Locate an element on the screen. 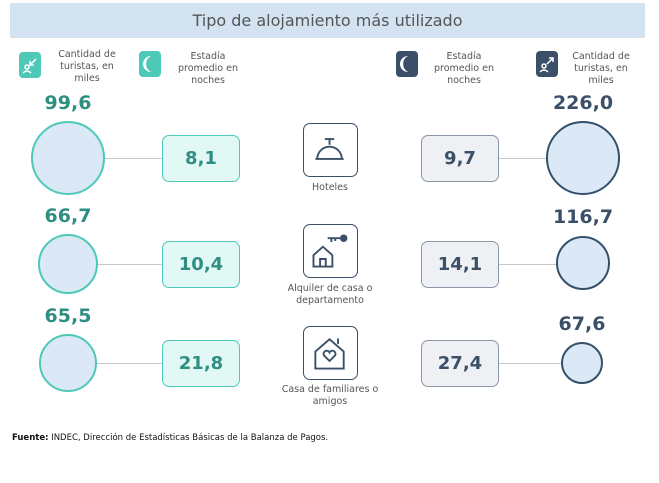 The height and width of the screenshot is (483, 659). right-nights-box: 27,4 is located at coordinates (460, 363).